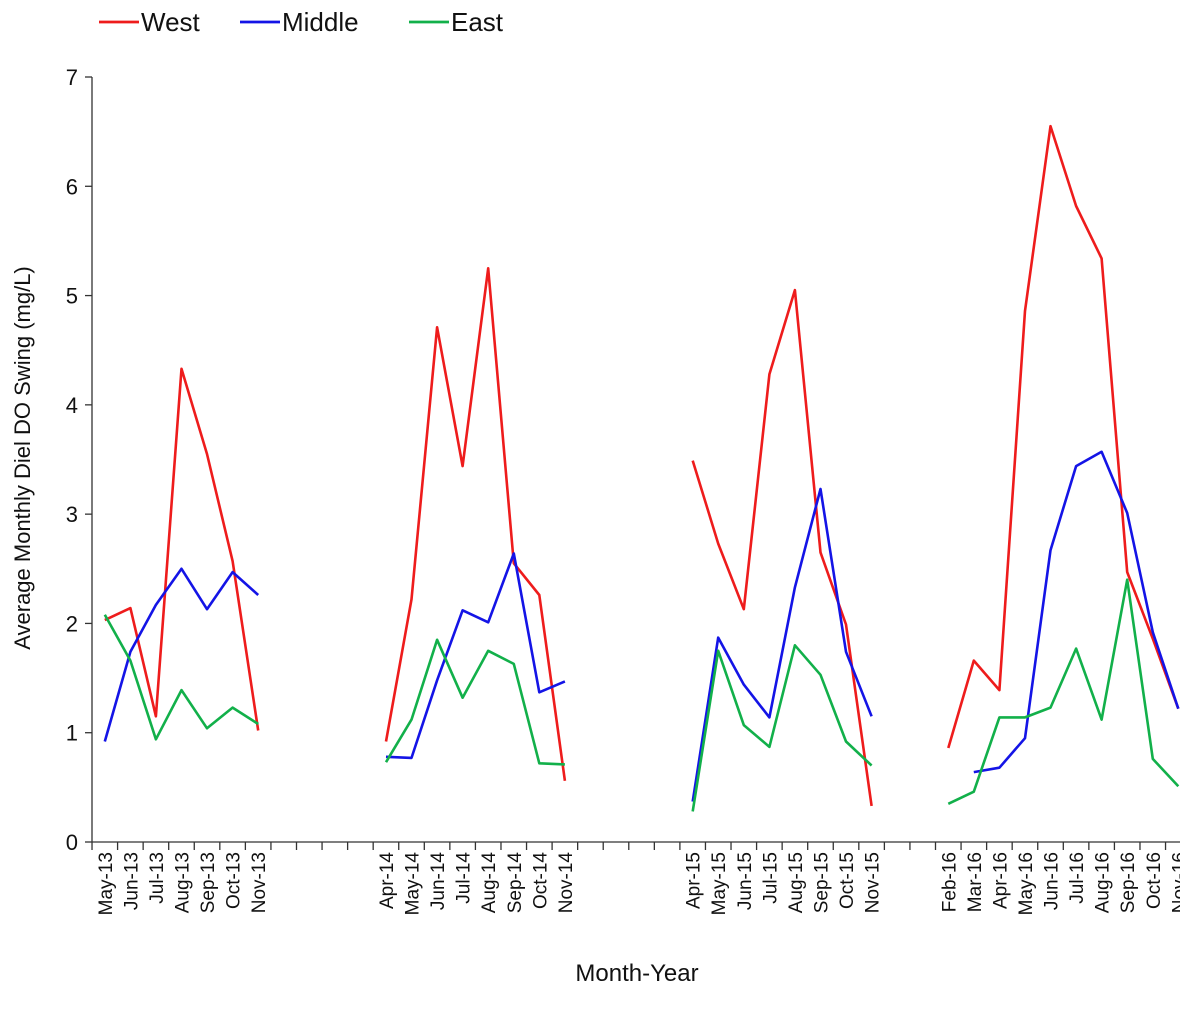  I want to click on x-tick-label: Jul-14, so click(464, 878).